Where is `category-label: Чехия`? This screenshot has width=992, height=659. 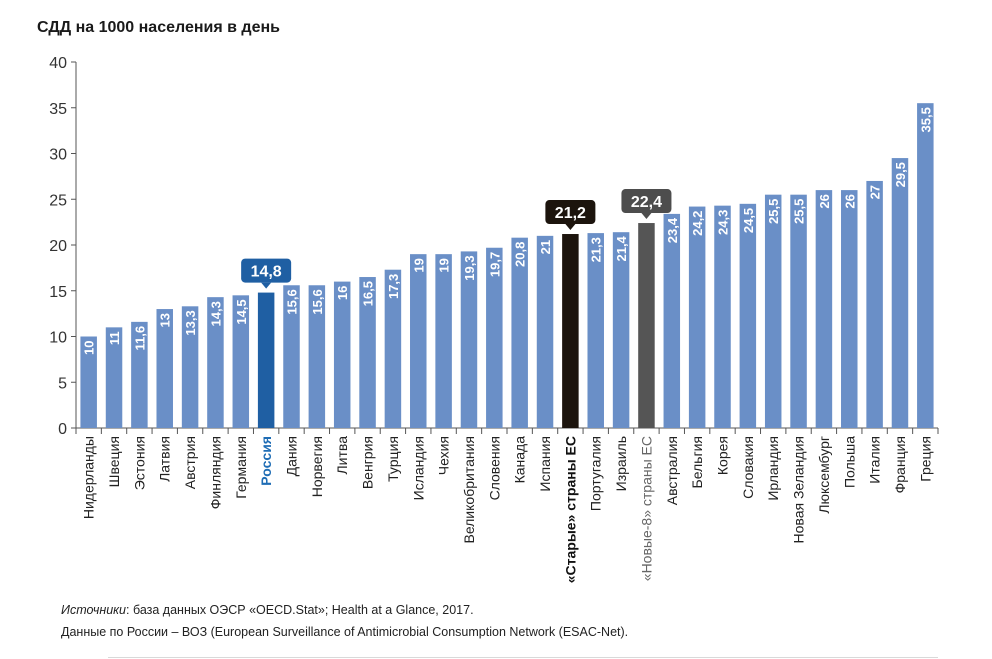 category-label: Чехия is located at coordinates (444, 455).